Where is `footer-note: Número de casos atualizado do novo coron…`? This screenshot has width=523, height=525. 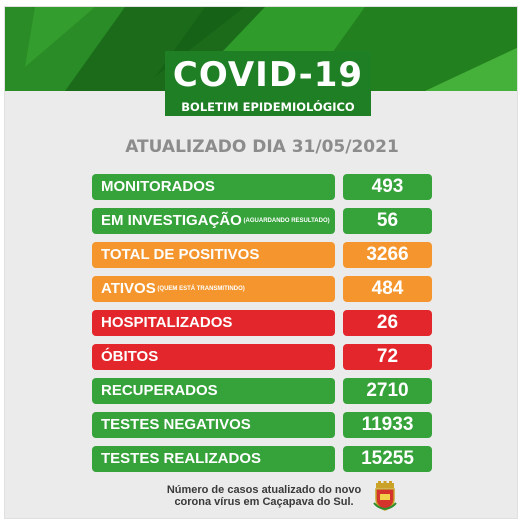 footer-note: Número de casos atualizado do novo coron… is located at coordinates (264, 496).